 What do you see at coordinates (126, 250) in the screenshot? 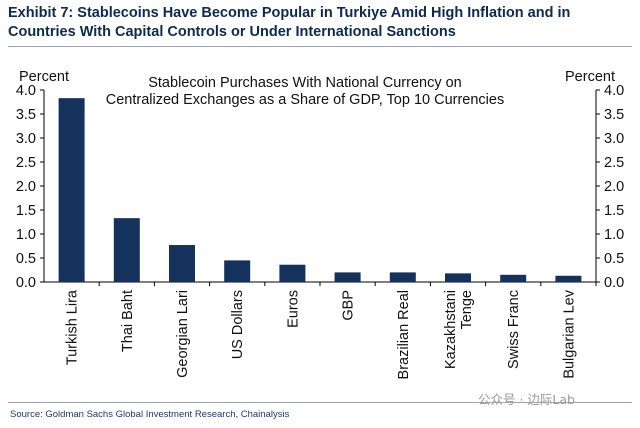
I see `bar-thai-baht` at bounding box center [126, 250].